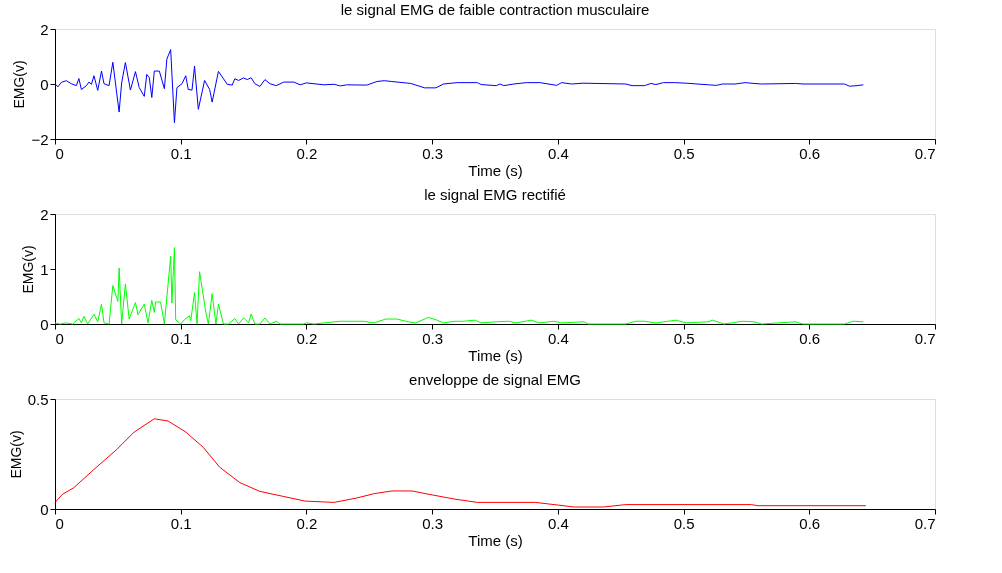 This screenshot has width=1002, height=573. Describe the element at coordinates (44, 269) in the screenshot. I see `y-tick-label: 1` at that location.